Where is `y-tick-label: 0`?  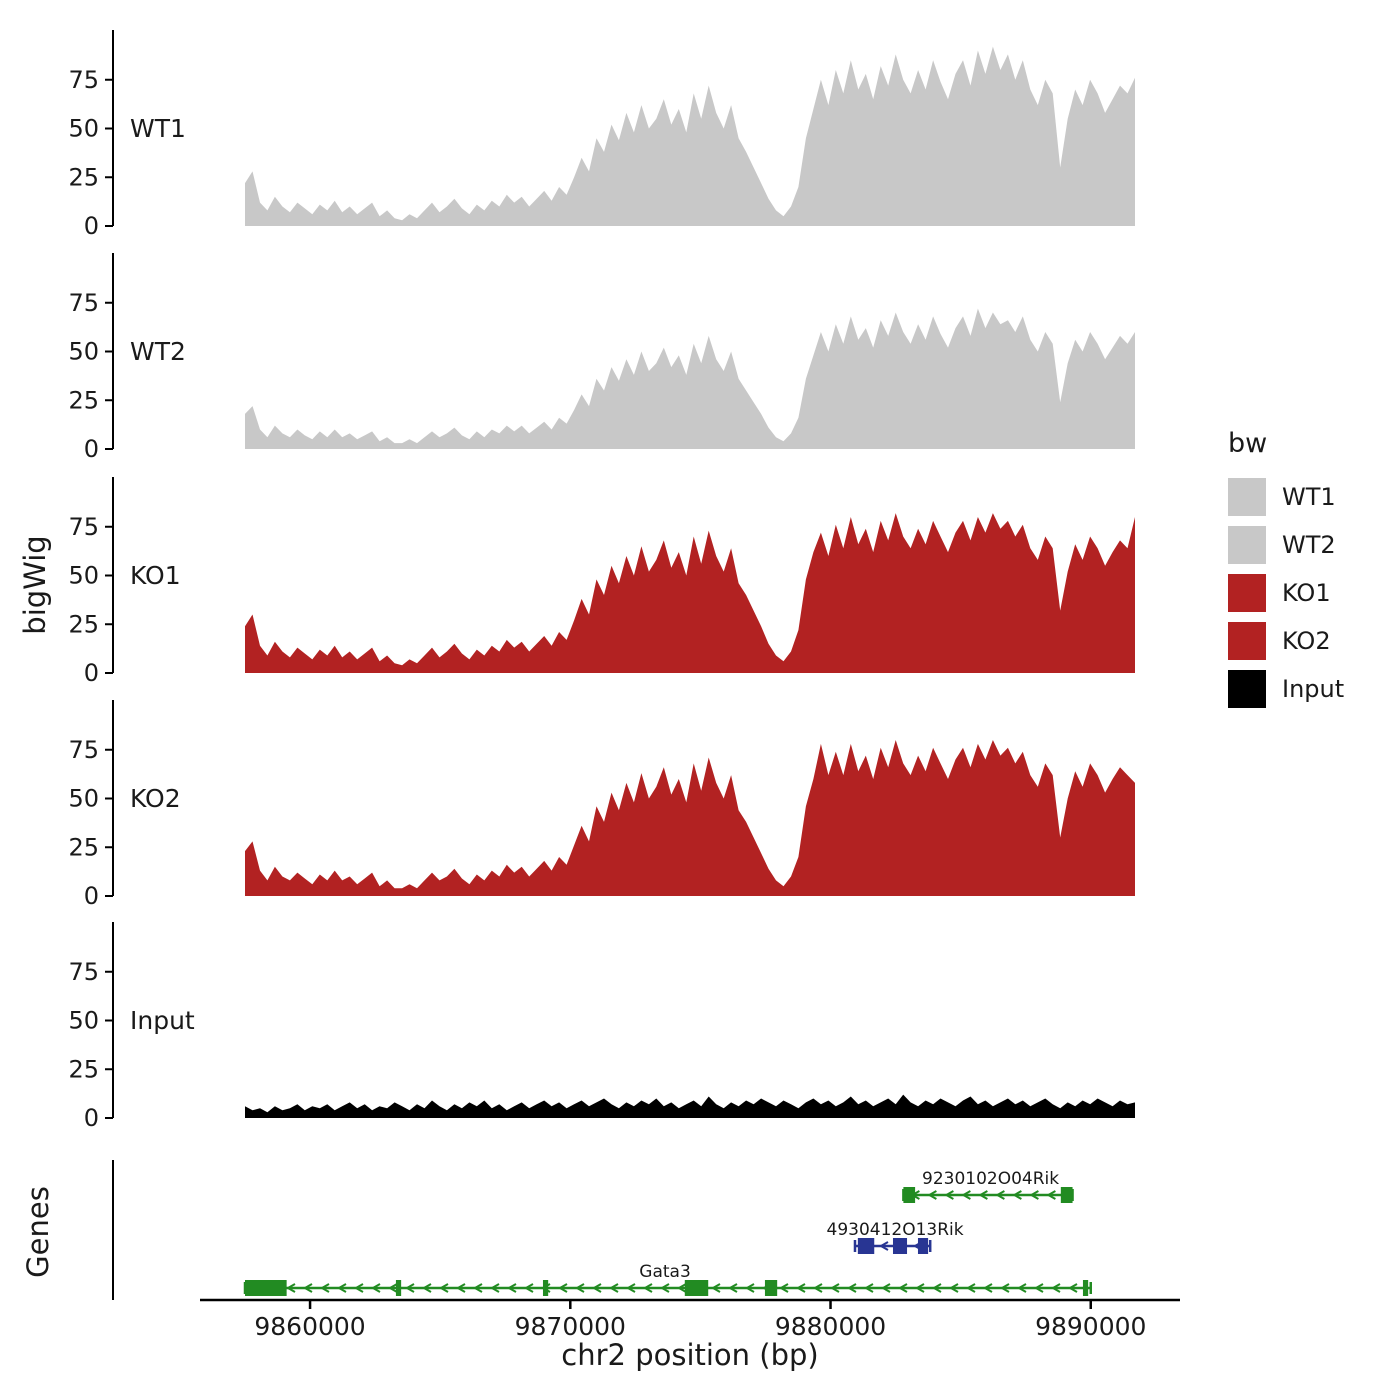 y-tick-label: 0 is located at coordinates (91, 226).